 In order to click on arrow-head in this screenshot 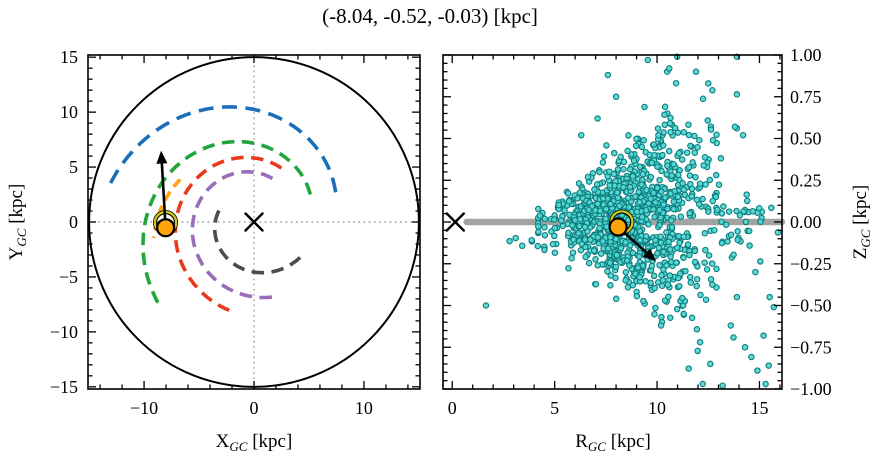, I will do `click(649, 255)`.